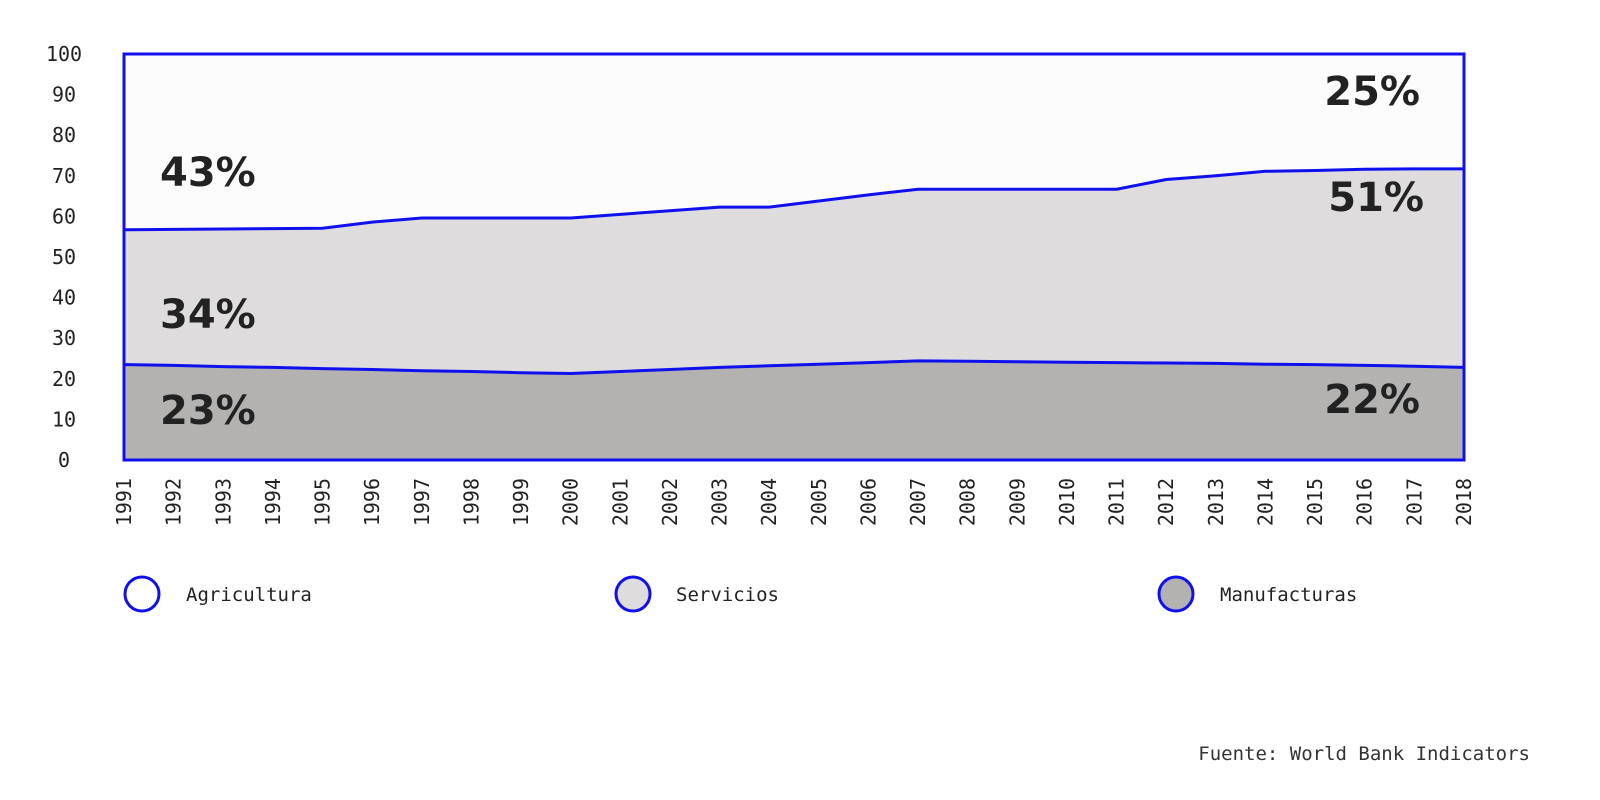 This screenshot has height=800, width=1600. Describe the element at coordinates (793, 199) in the screenshot. I see `line-servicios-top` at that location.